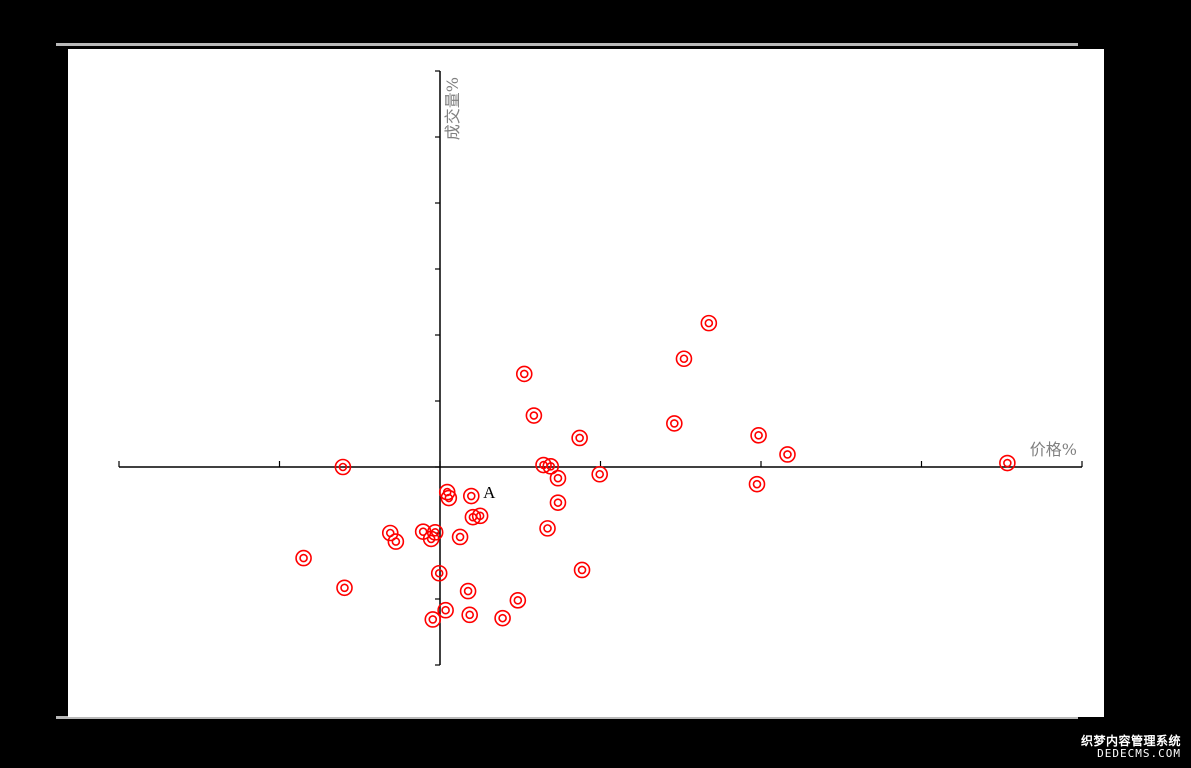  Describe the element at coordinates (1139, 753) in the screenshot. I see `watermark-domain: DEDECMS.COM` at that location.